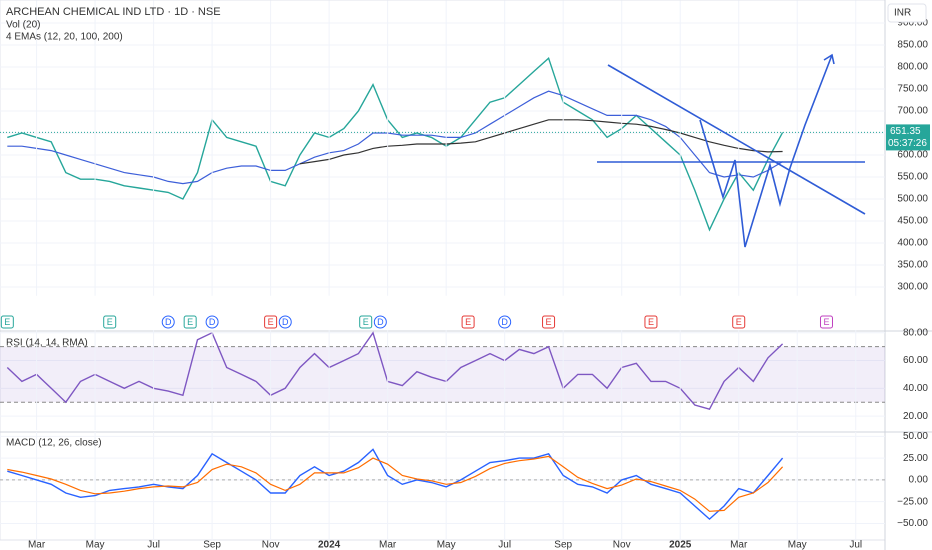 Image resolution: width=932 pixels, height=550 pixels. What do you see at coordinates (907, 143) in the screenshot?
I see `countdown: 05:37:26` at bounding box center [907, 143].